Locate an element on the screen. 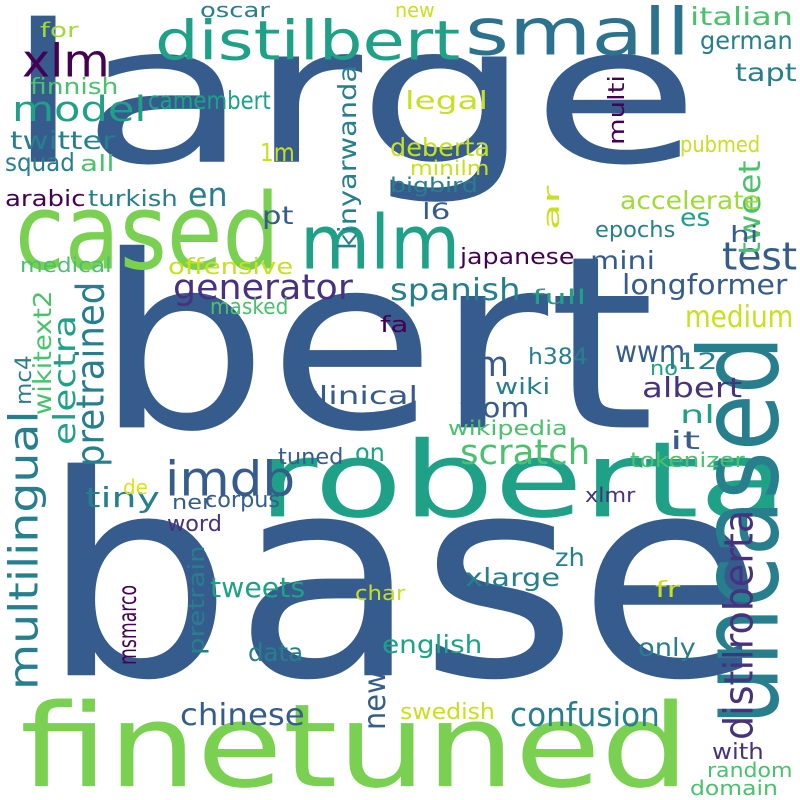 The width and height of the screenshot is (800, 800). word-corpus: corpus is located at coordinates (242, 499).